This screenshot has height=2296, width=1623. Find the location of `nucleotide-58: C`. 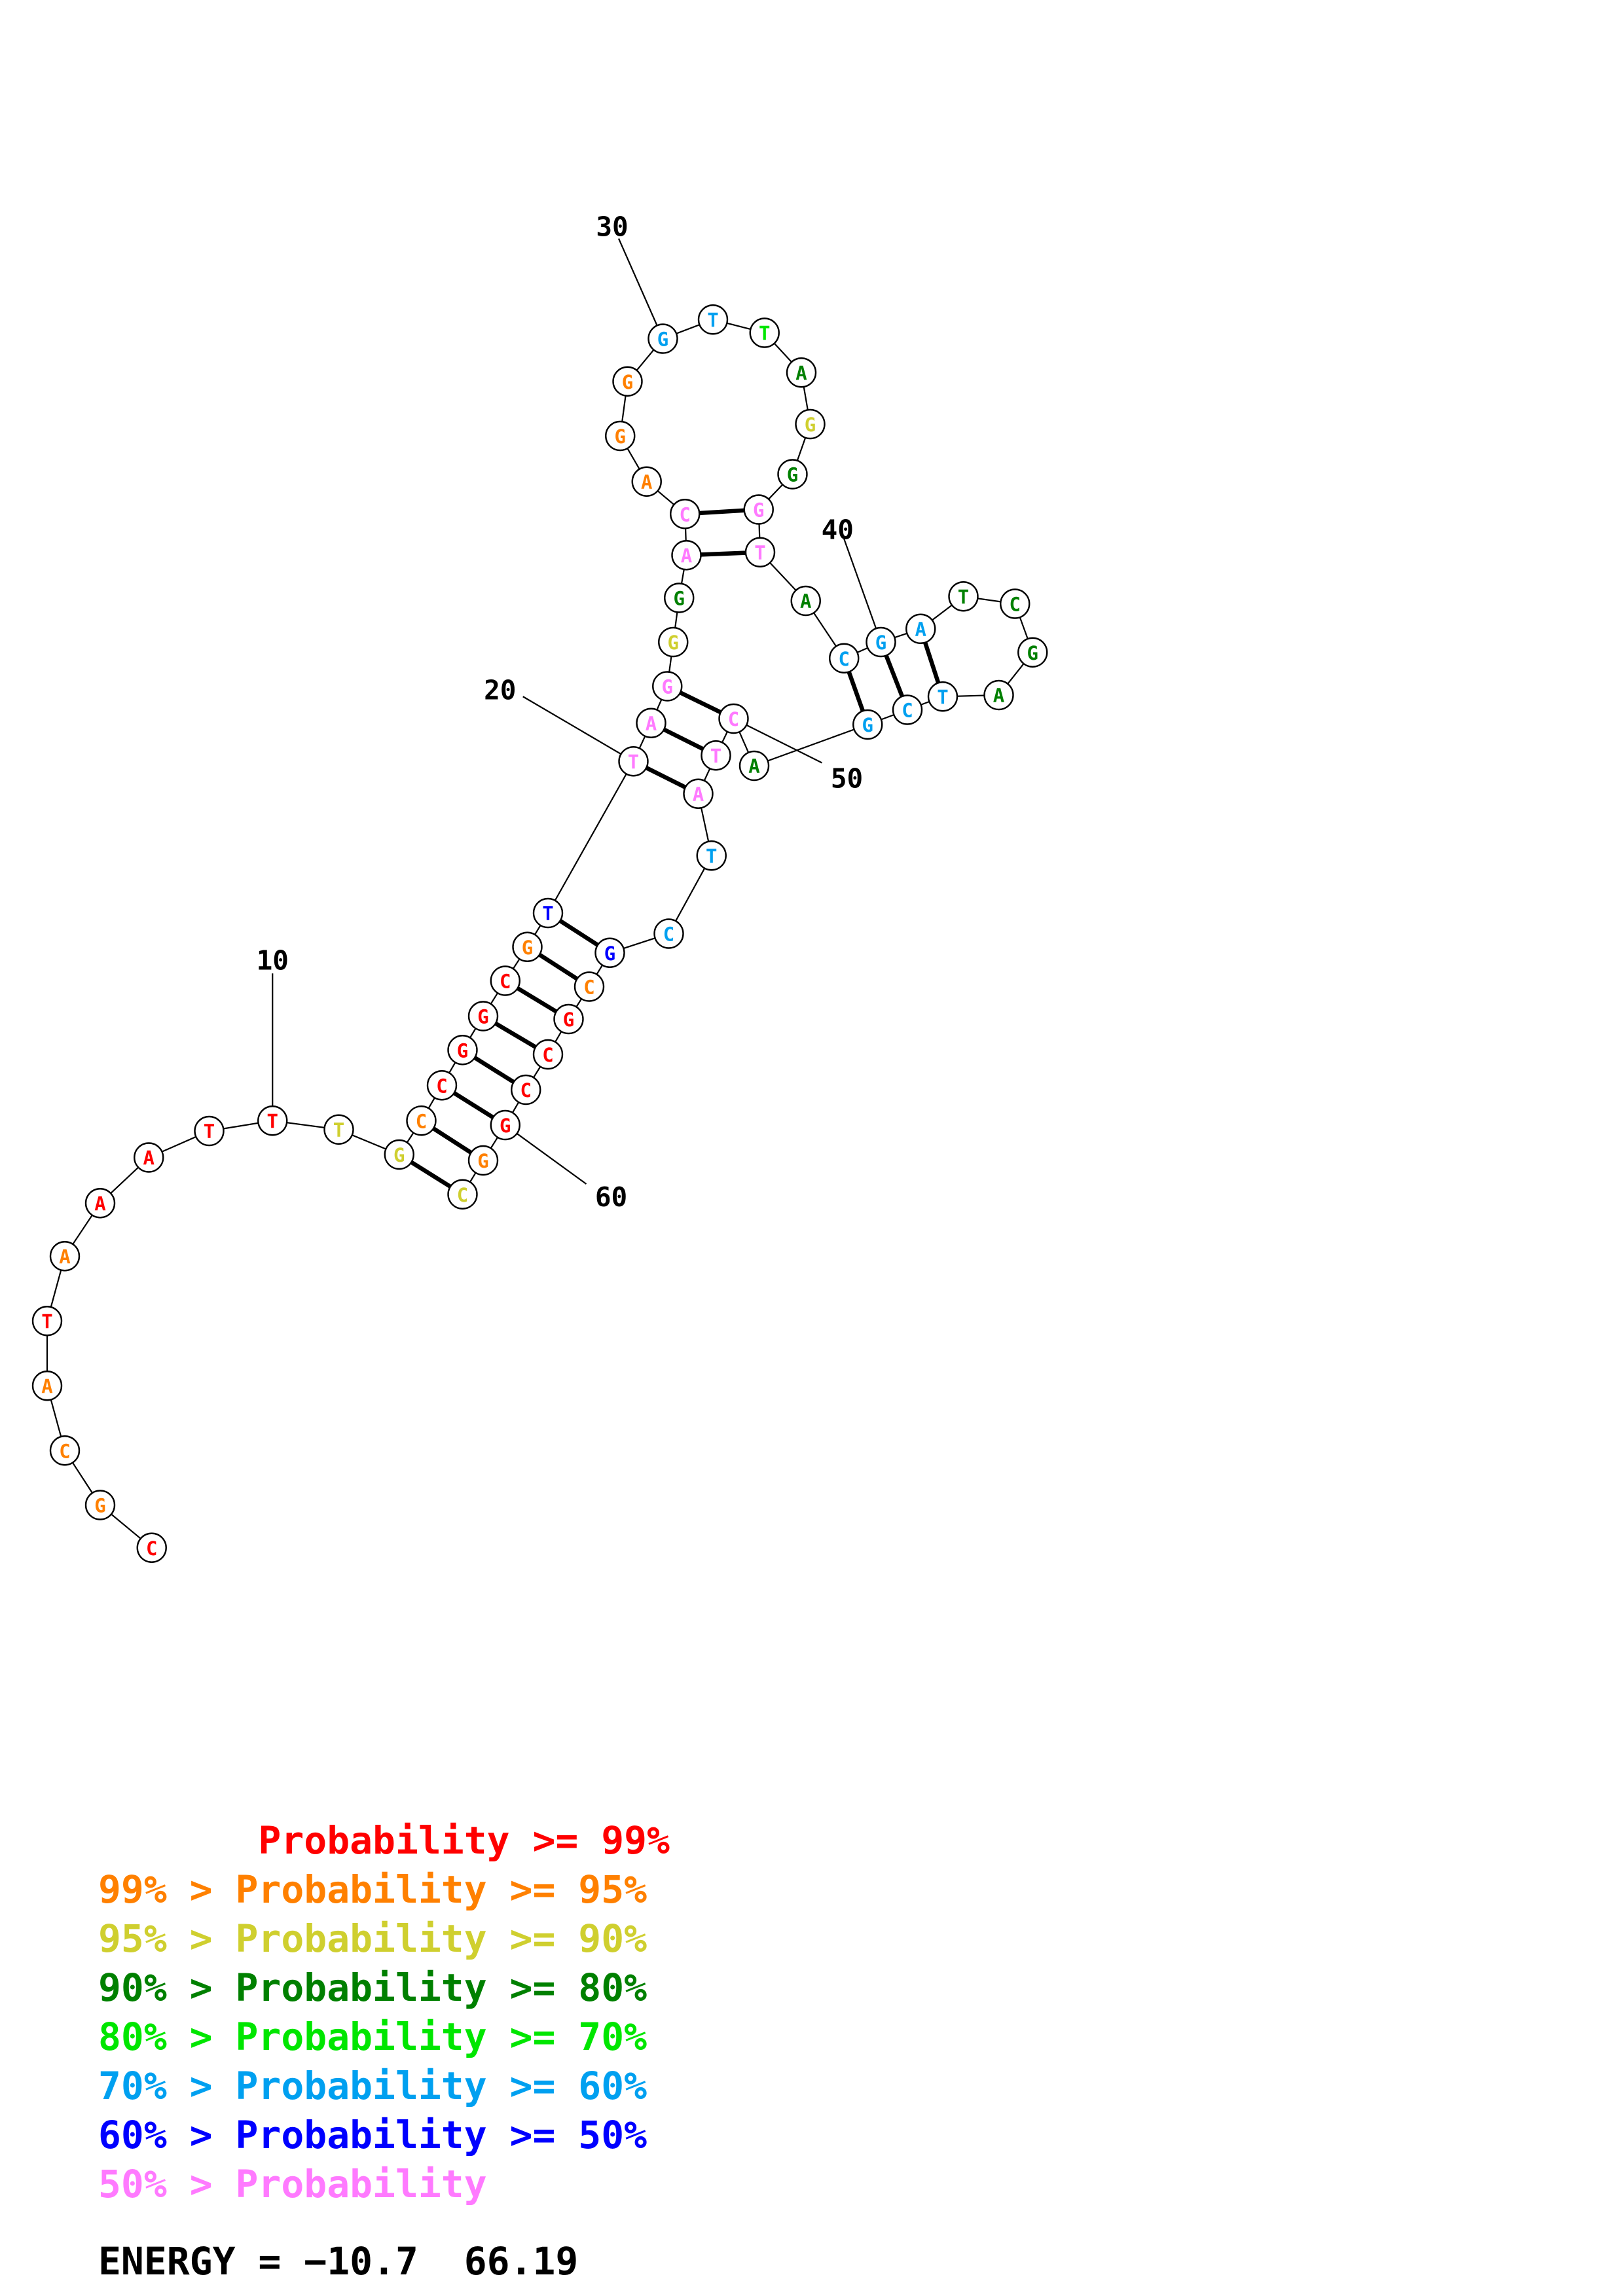

nucleotide-58: C is located at coordinates (548, 1054).